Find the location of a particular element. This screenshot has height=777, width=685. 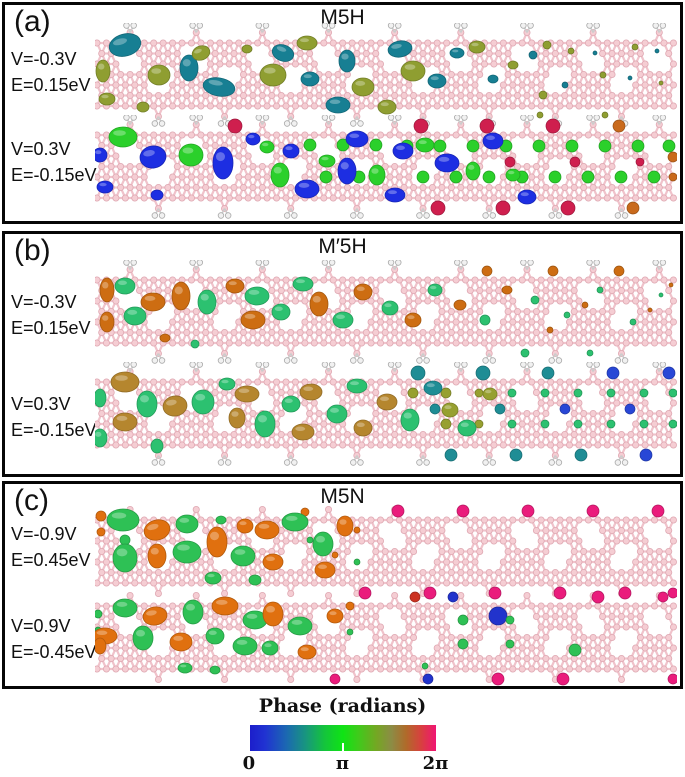

energy-label: E=0.45eV is located at coordinates (51, 561).